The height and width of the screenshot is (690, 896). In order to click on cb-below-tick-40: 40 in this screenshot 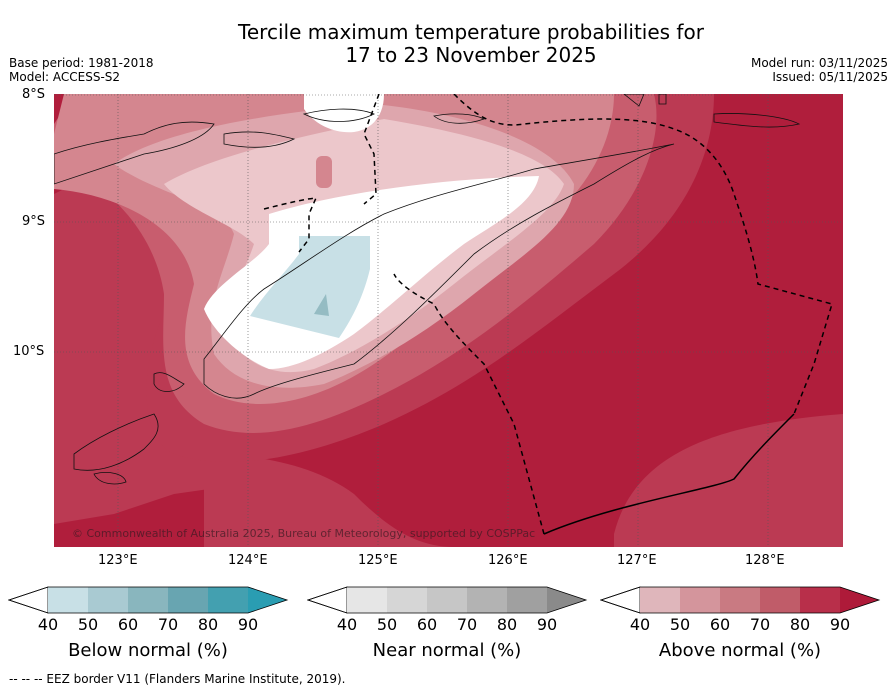, I will do `click(48, 624)`.